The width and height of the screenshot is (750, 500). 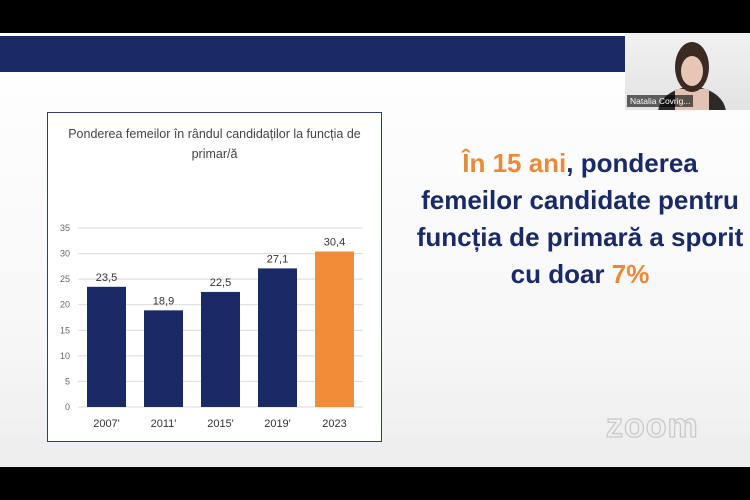 What do you see at coordinates (65, 356) in the screenshot?
I see `y-tick-label: 10` at bounding box center [65, 356].